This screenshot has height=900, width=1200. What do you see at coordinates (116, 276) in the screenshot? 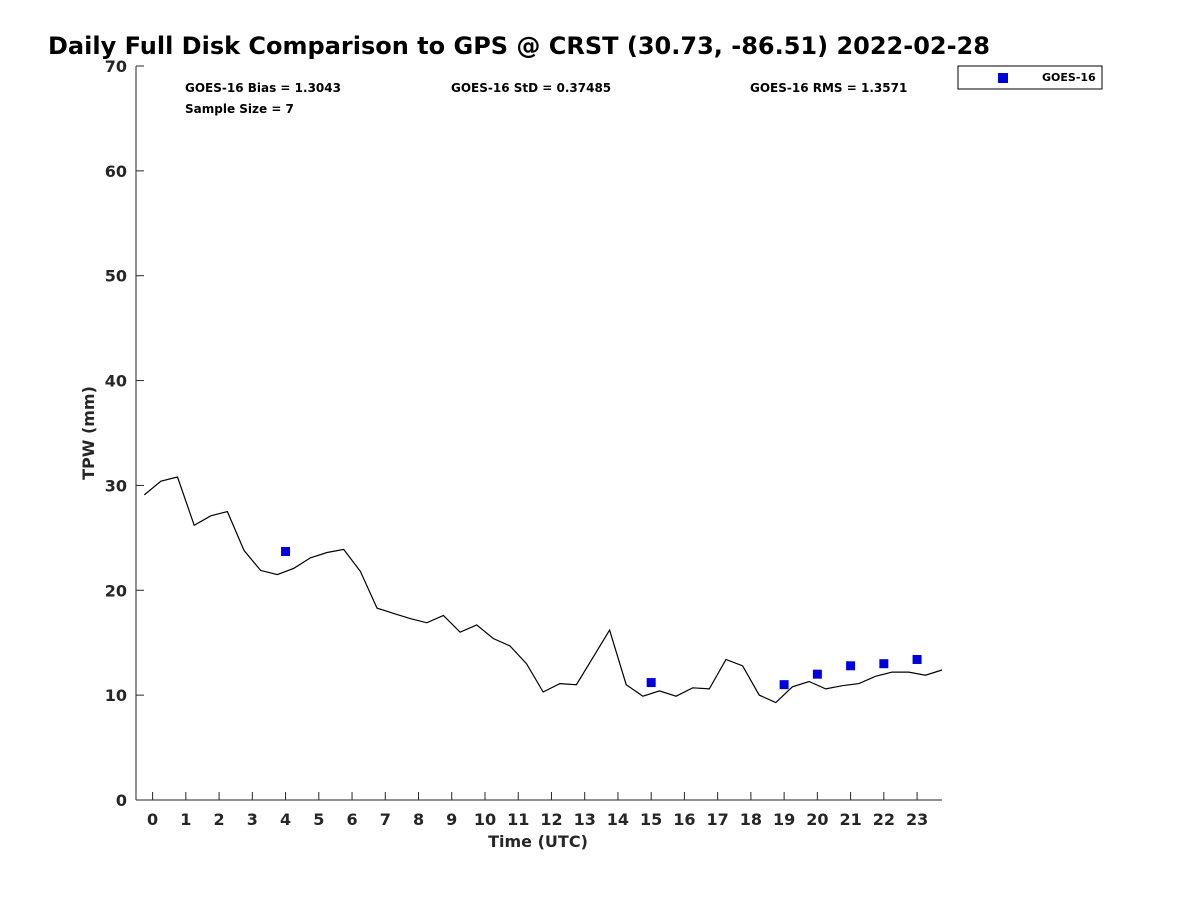
I see `y-tick-label: 50` at bounding box center [116, 276].